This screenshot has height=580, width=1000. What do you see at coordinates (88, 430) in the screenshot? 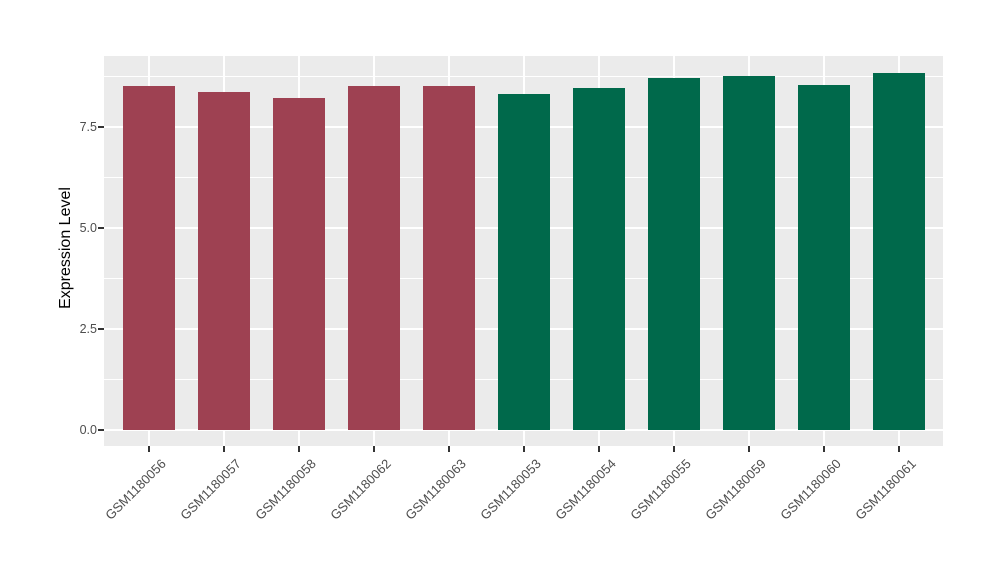
I see `y-tick-label: 0.0` at bounding box center [88, 430].